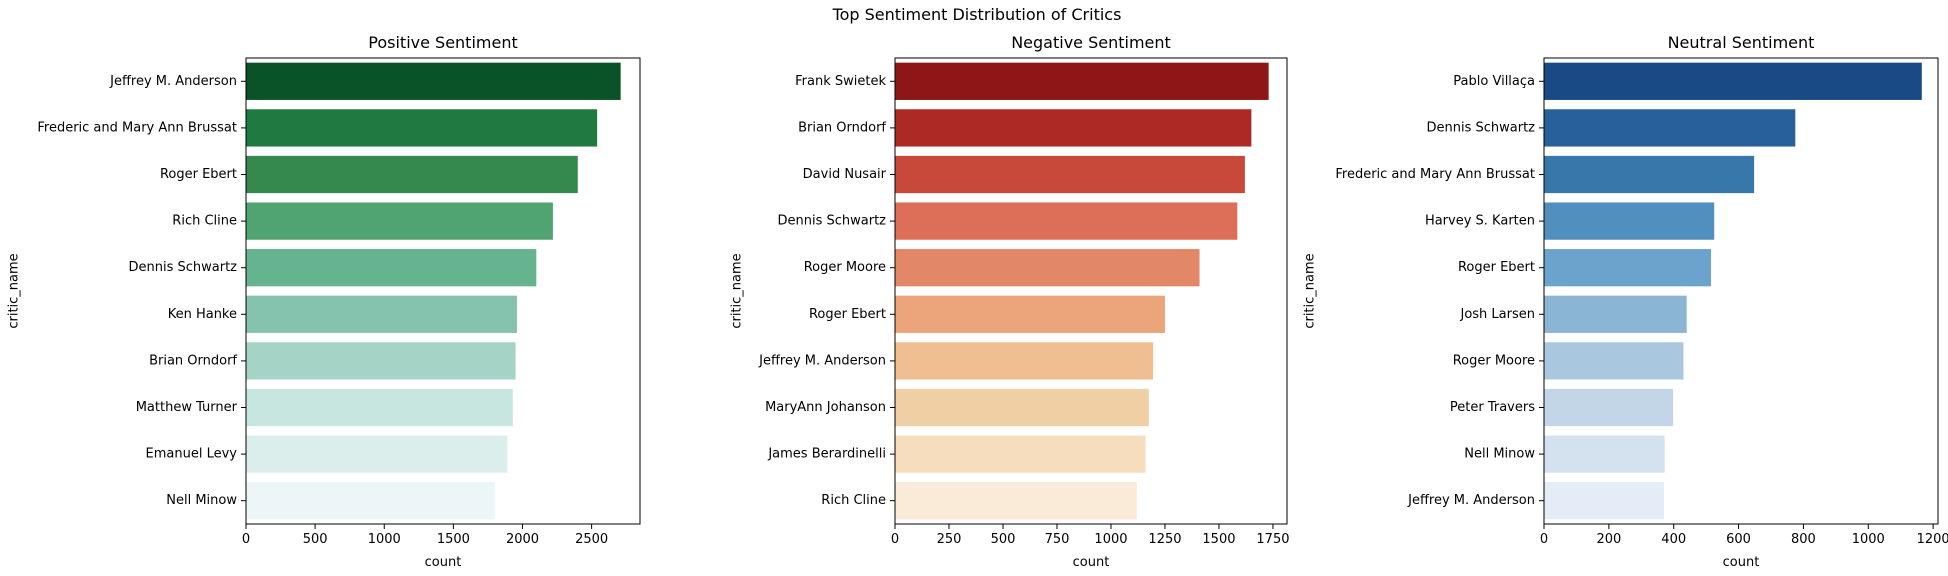 This screenshot has width=1948, height=576. Describe the element at coordinates (1272, 539) in the screenshot. I see `chart-1-xtick-label-7: 1750` at that location.